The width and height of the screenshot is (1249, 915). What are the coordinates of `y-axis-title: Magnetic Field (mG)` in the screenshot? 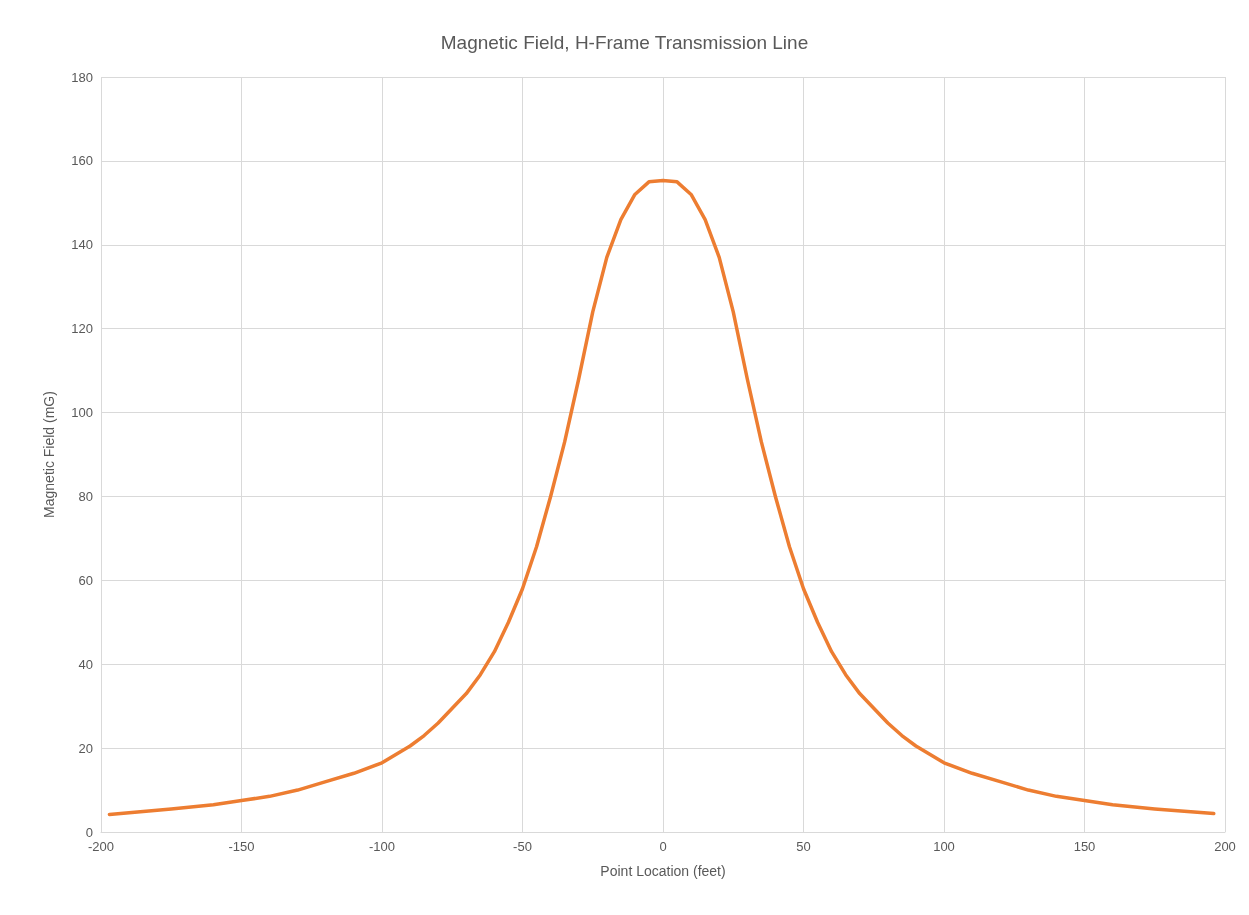 It's located at (49, 454).